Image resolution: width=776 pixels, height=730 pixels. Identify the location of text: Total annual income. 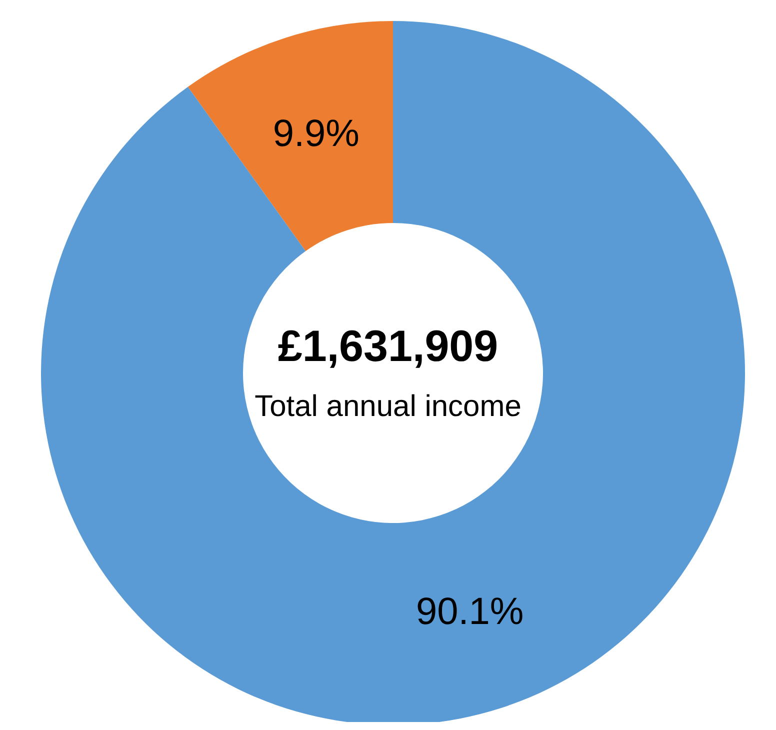
(388, 406).